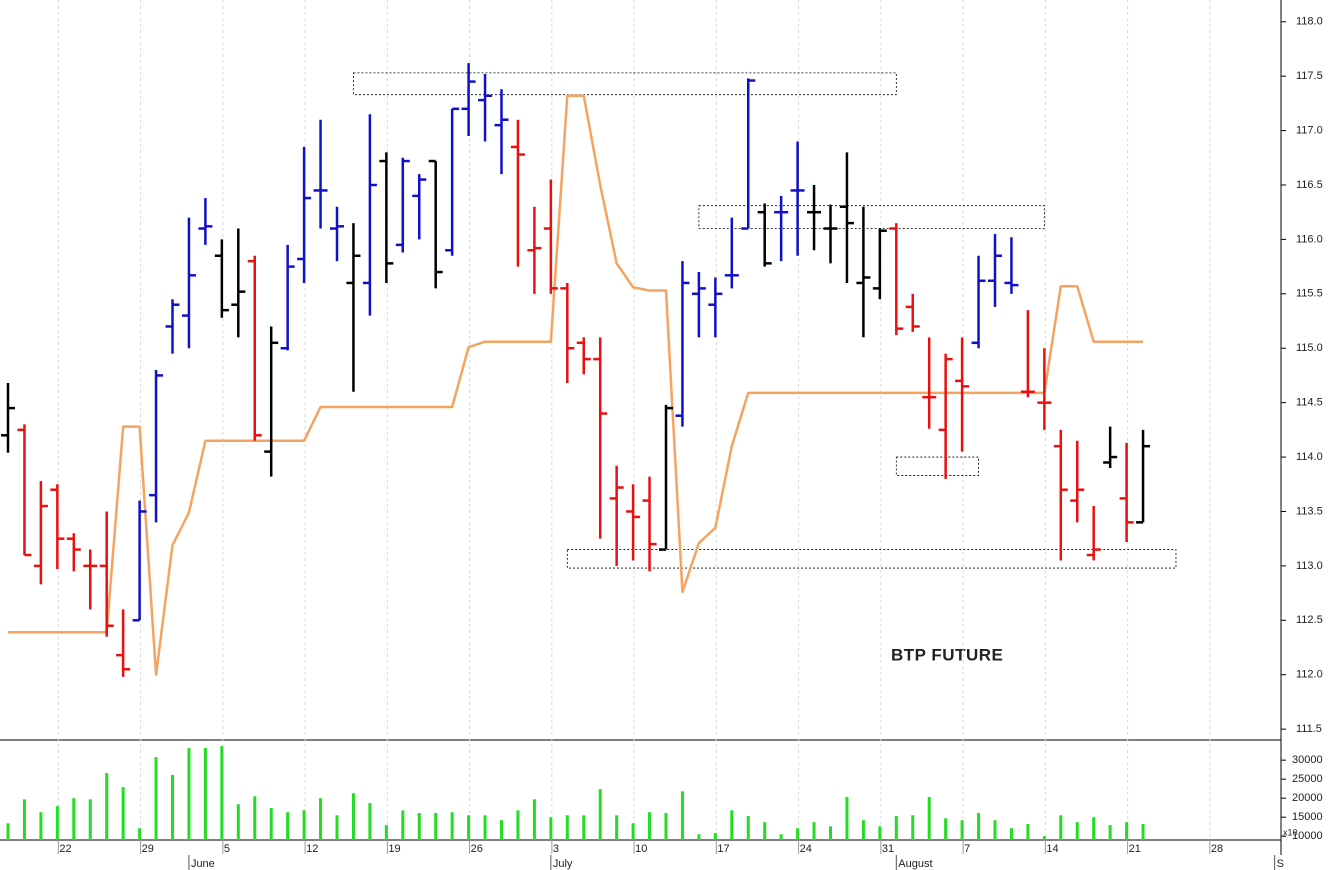 The image size is (1330, 870). I want to click on month-label: June, so click(203, 864).